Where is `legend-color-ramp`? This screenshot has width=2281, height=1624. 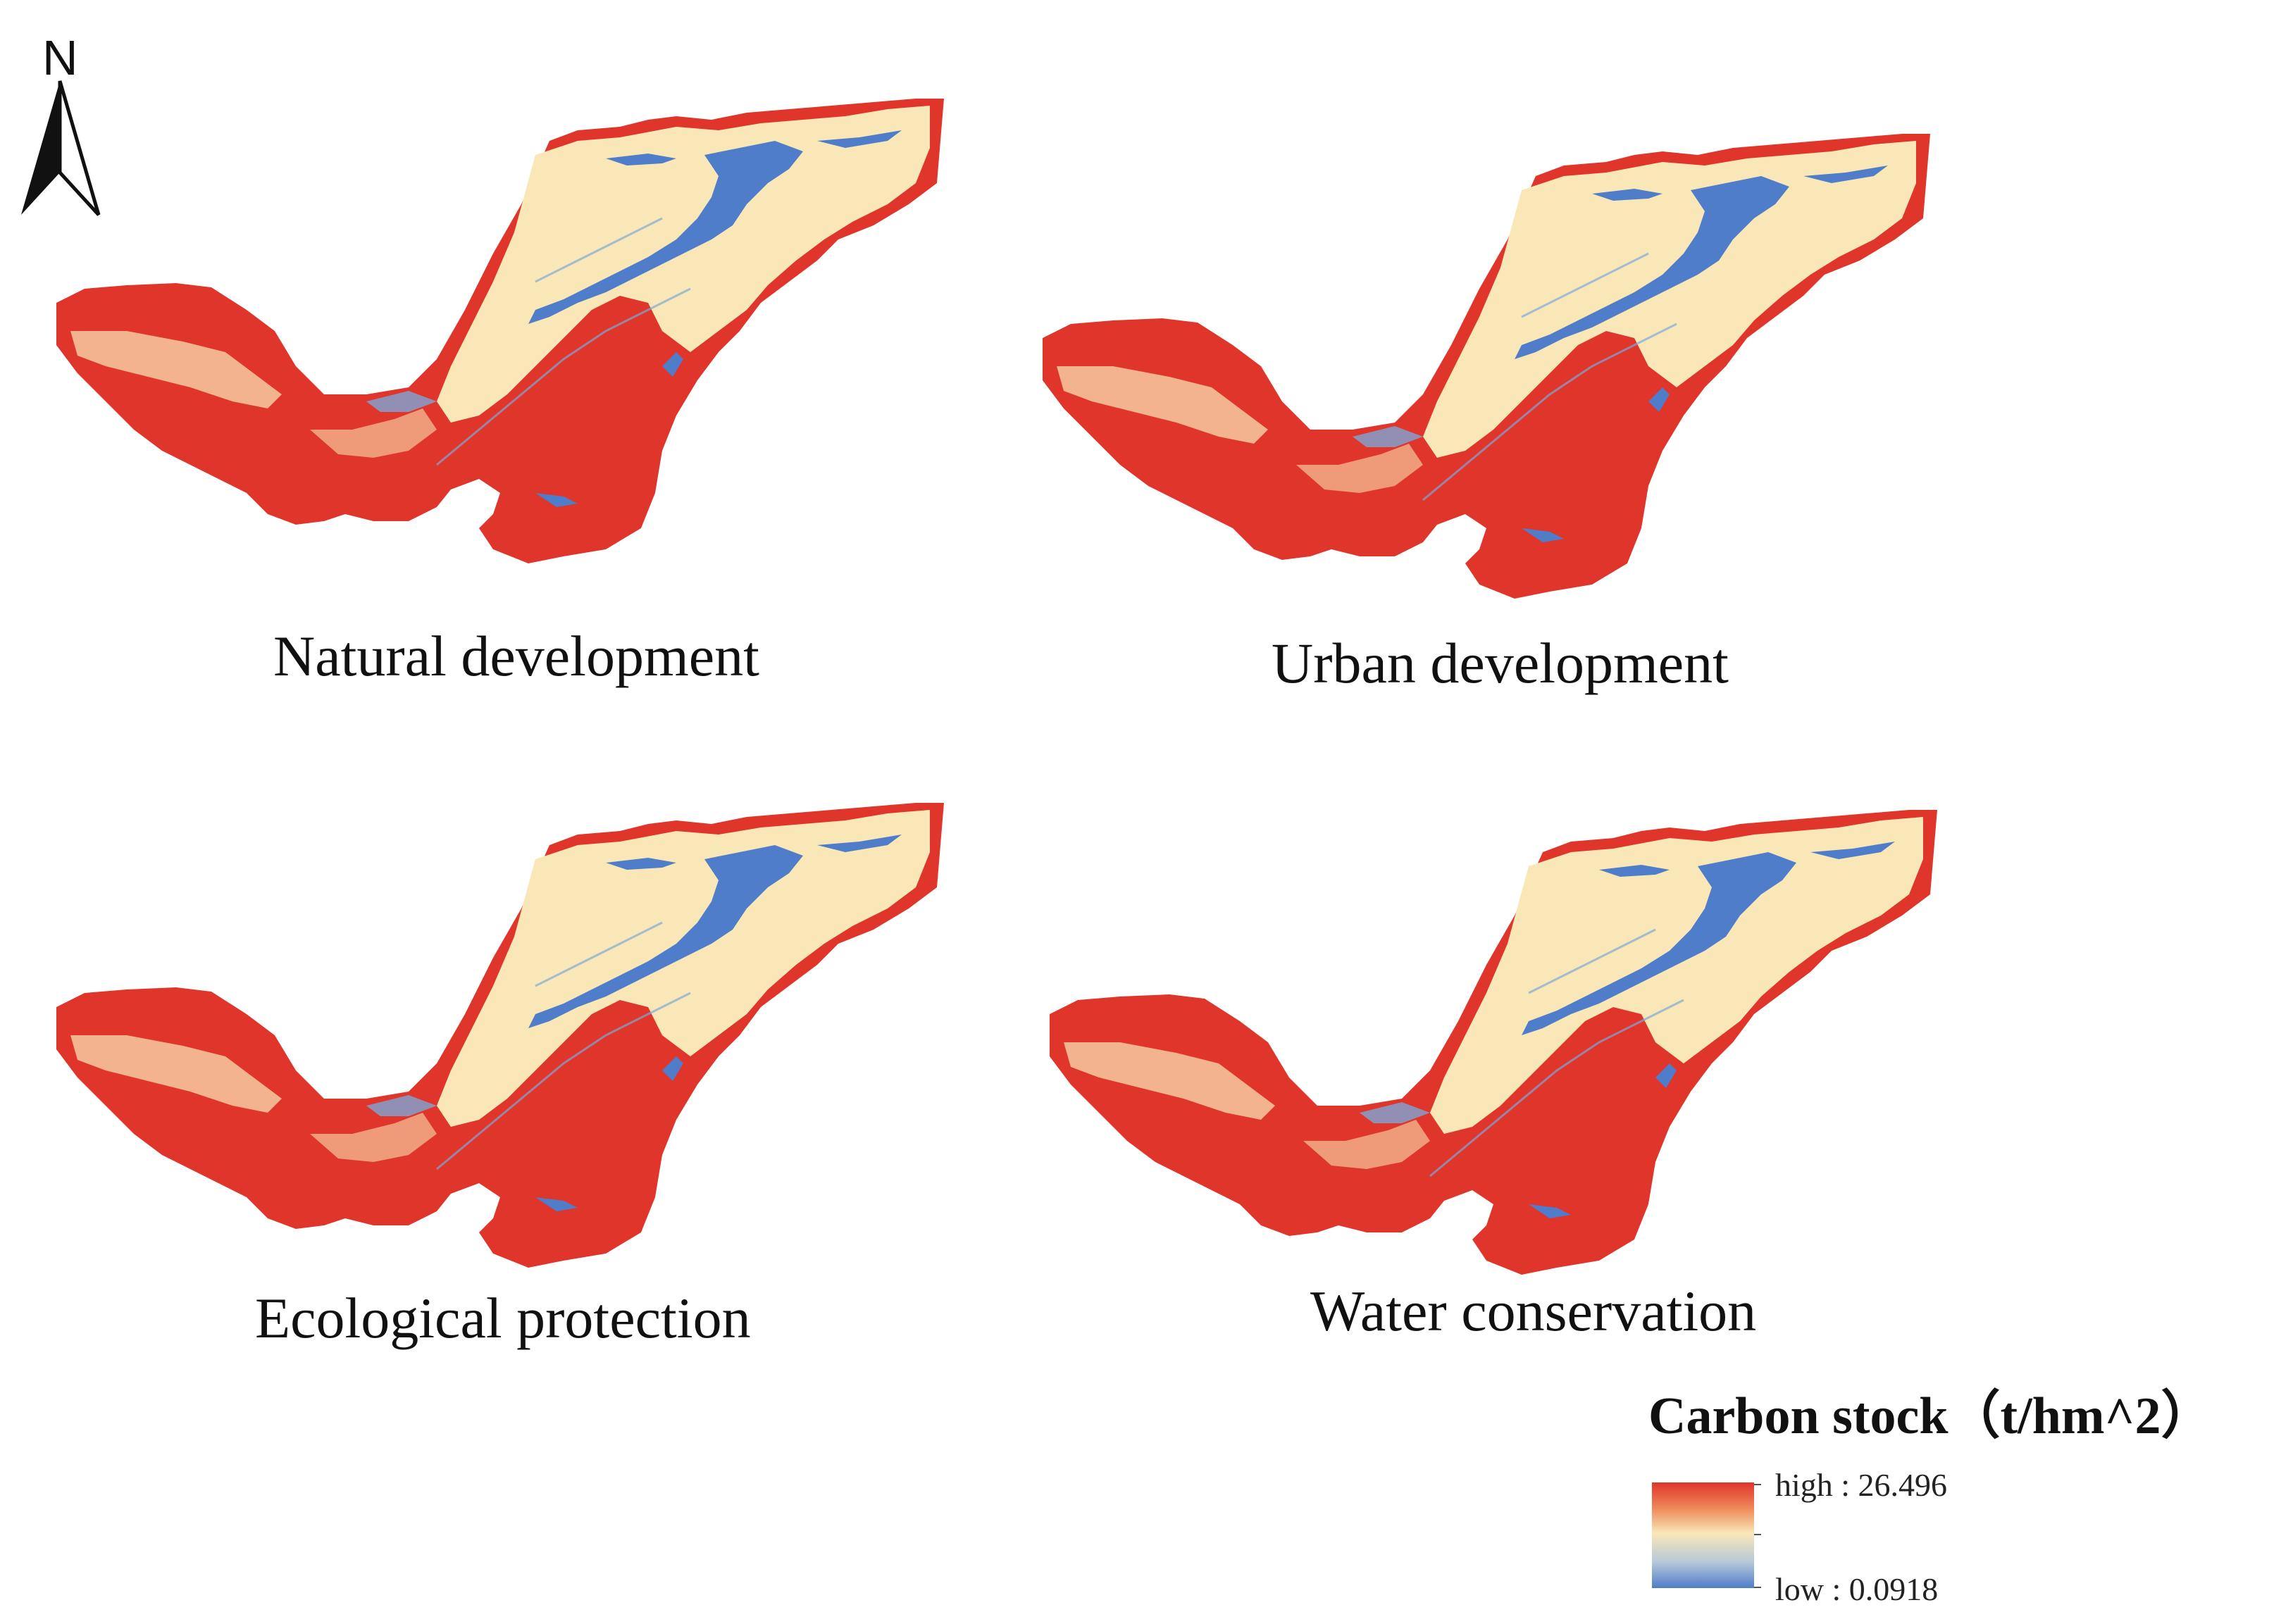 legend-color-ramp is located at coordinates (1703, 1535).